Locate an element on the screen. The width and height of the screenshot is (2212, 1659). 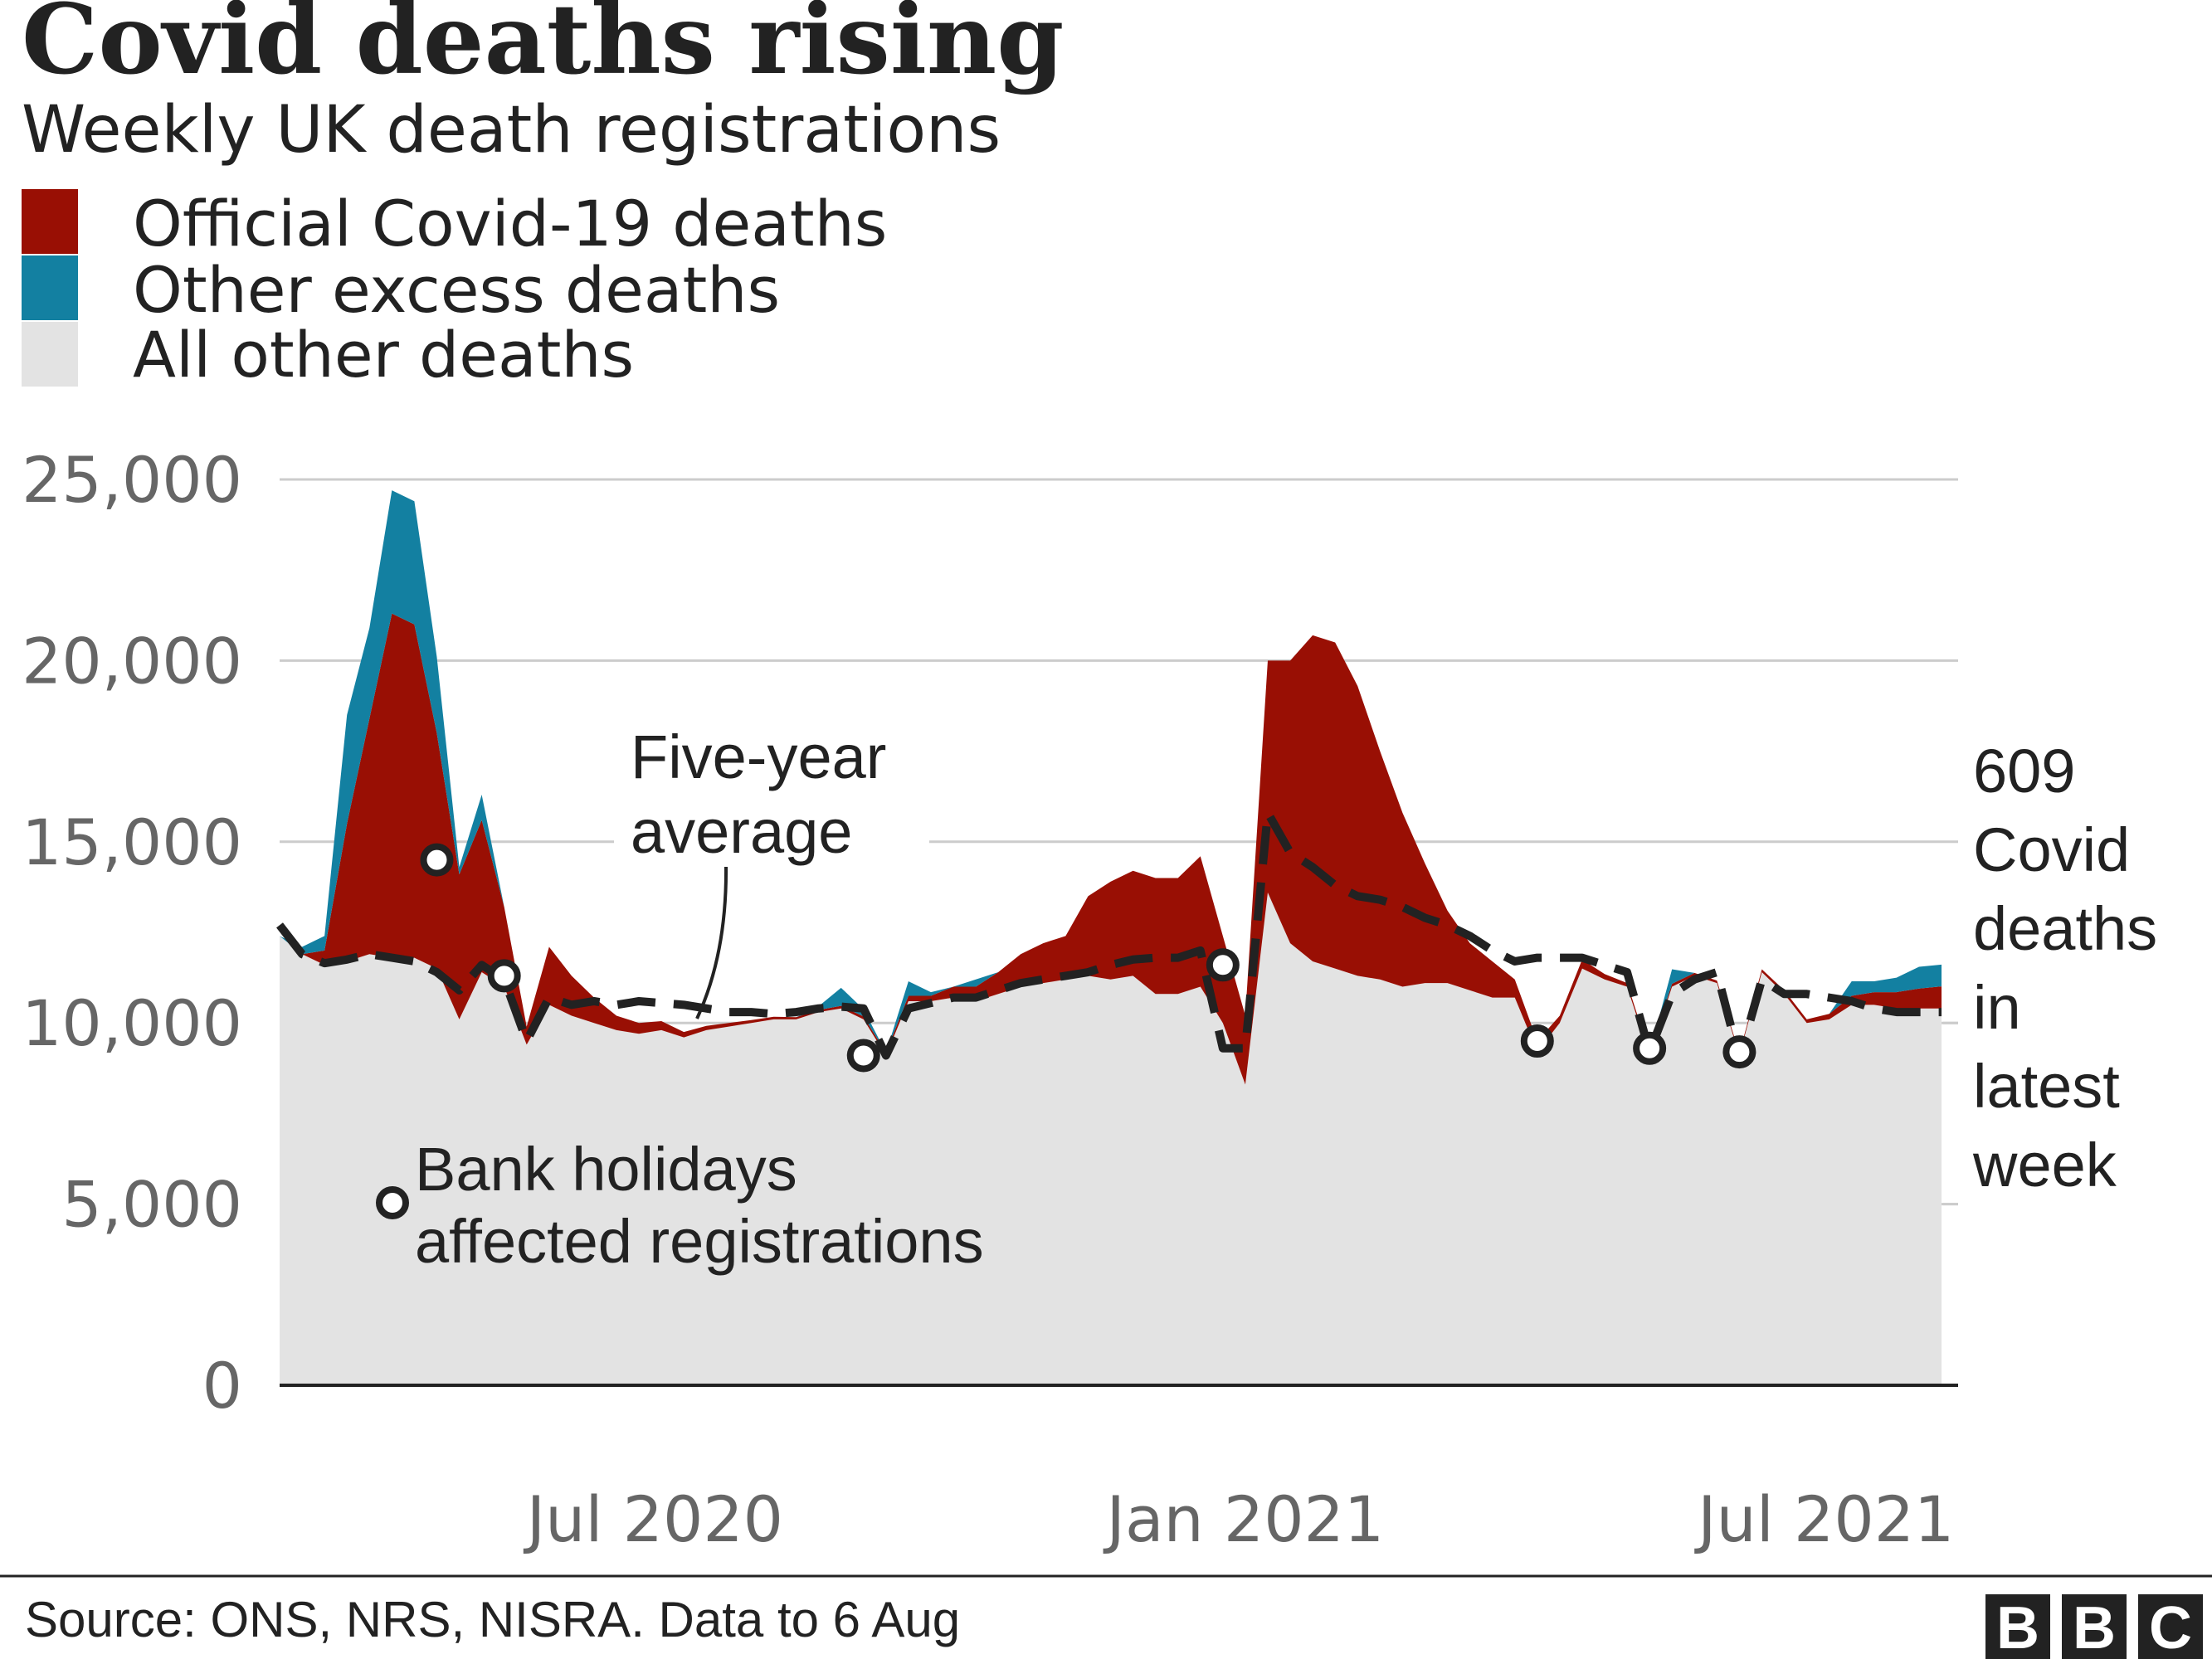
y-tick-label: 15,000 is located at coordinates (132, 842).